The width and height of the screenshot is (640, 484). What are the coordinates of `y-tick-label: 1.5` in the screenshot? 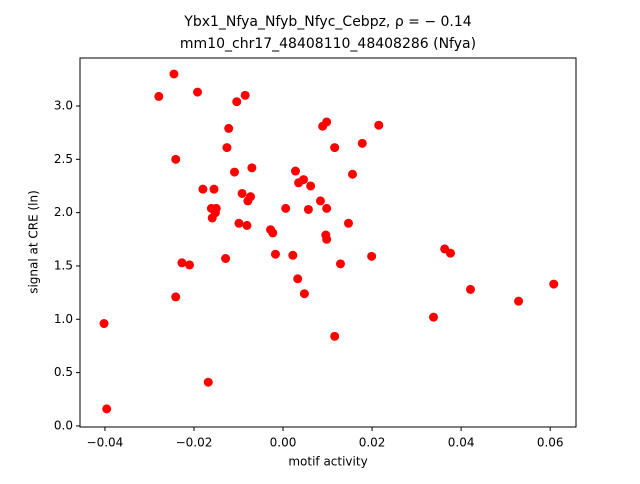 It's located at (63, 265).